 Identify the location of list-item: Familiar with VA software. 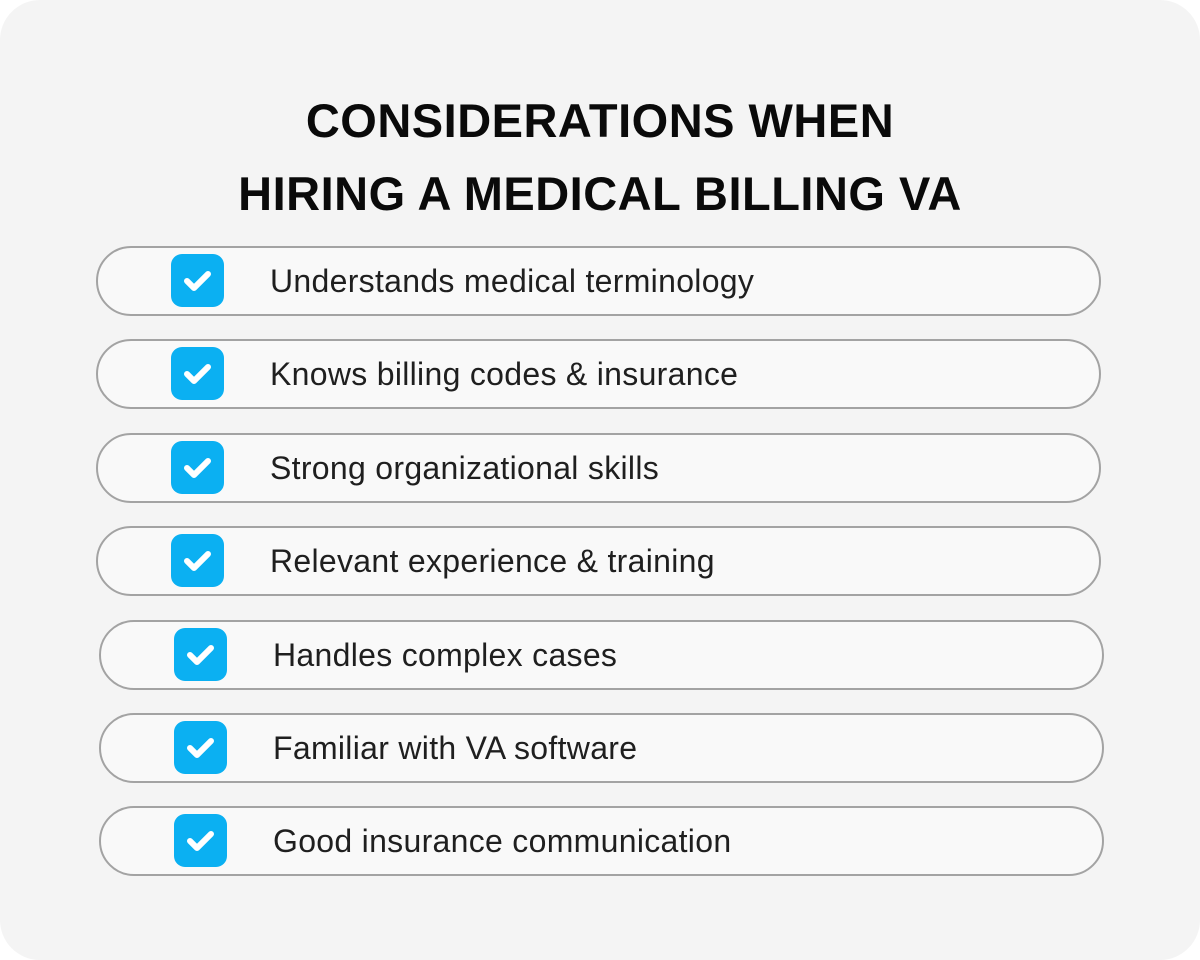
(601, 748).